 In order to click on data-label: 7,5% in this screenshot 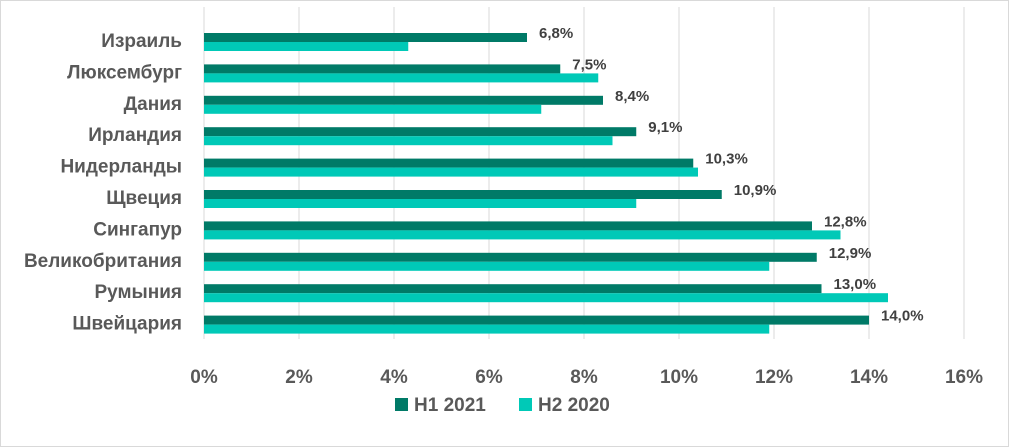, I will do `click(589, 64)`.